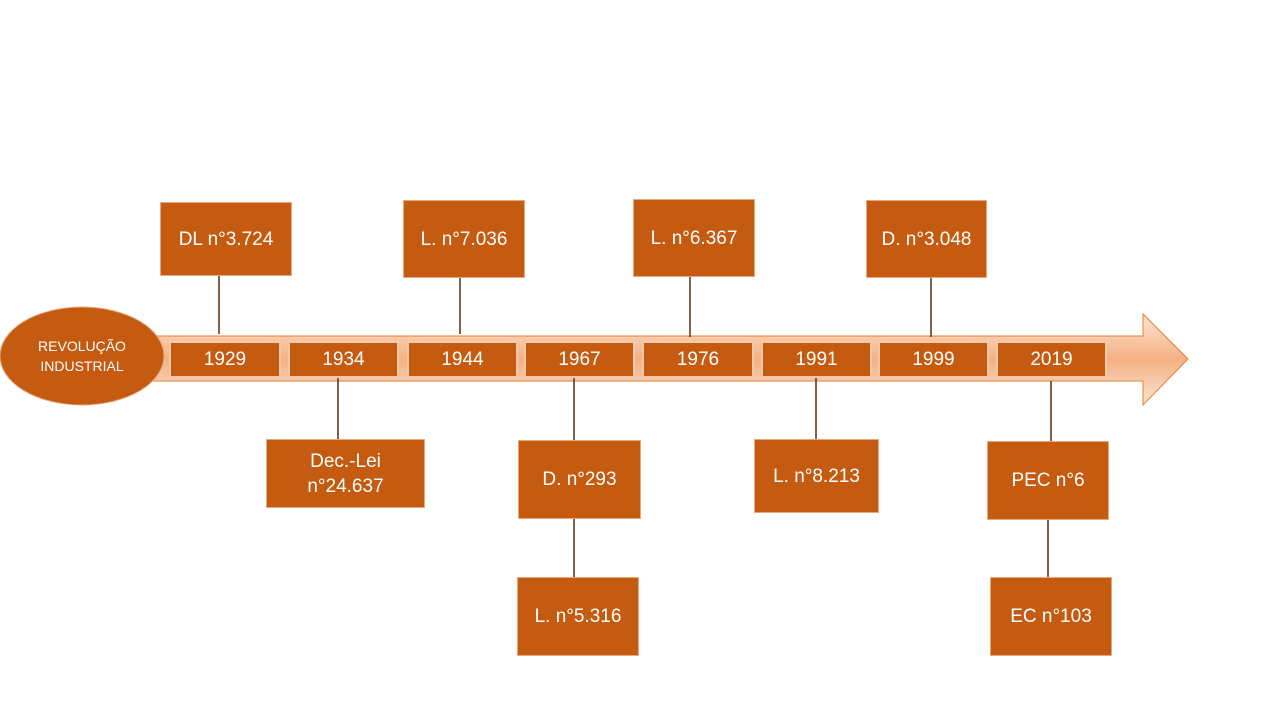 The image size is (1280, 720). Describe the element at coordinates (226, 239) in the screenshot. I see `event-box: DL n°3.724` at that location.